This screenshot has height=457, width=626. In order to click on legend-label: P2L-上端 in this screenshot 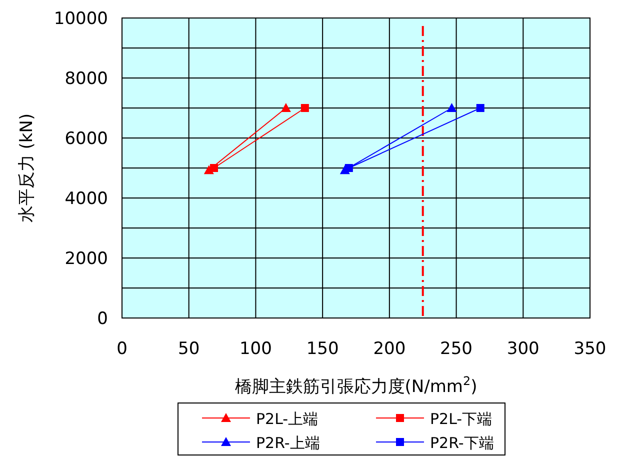, I will do `click(287, 419)`.